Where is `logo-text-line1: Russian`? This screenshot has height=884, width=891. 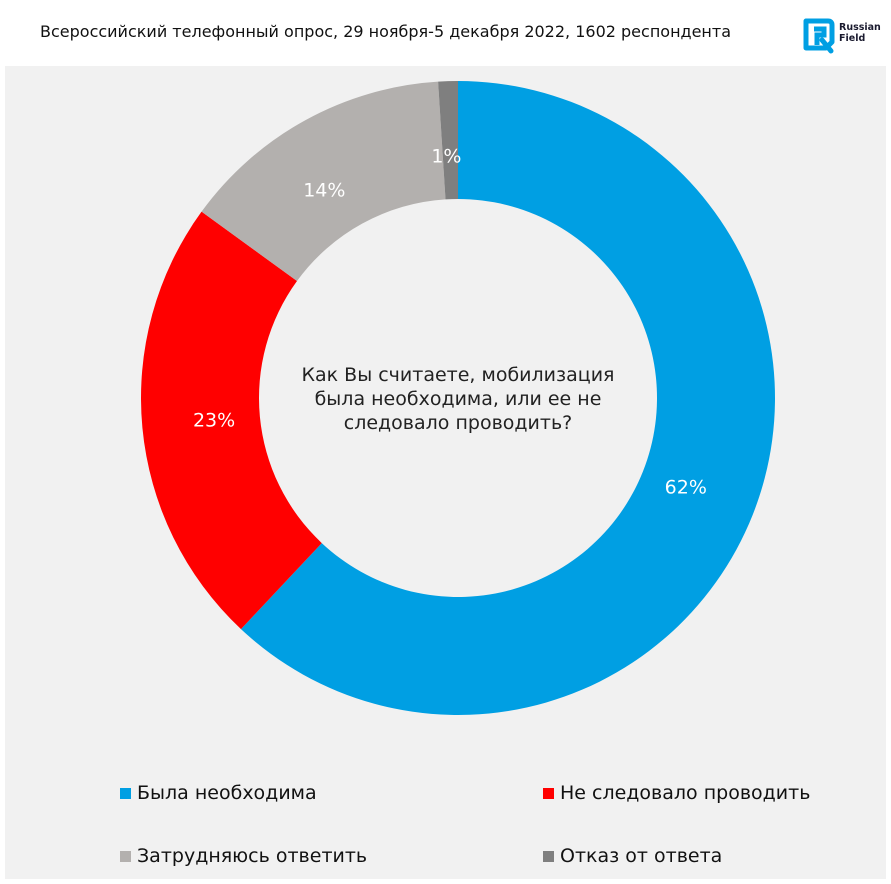 logo-text-line1: Russian is located at coordinates (860, 27).